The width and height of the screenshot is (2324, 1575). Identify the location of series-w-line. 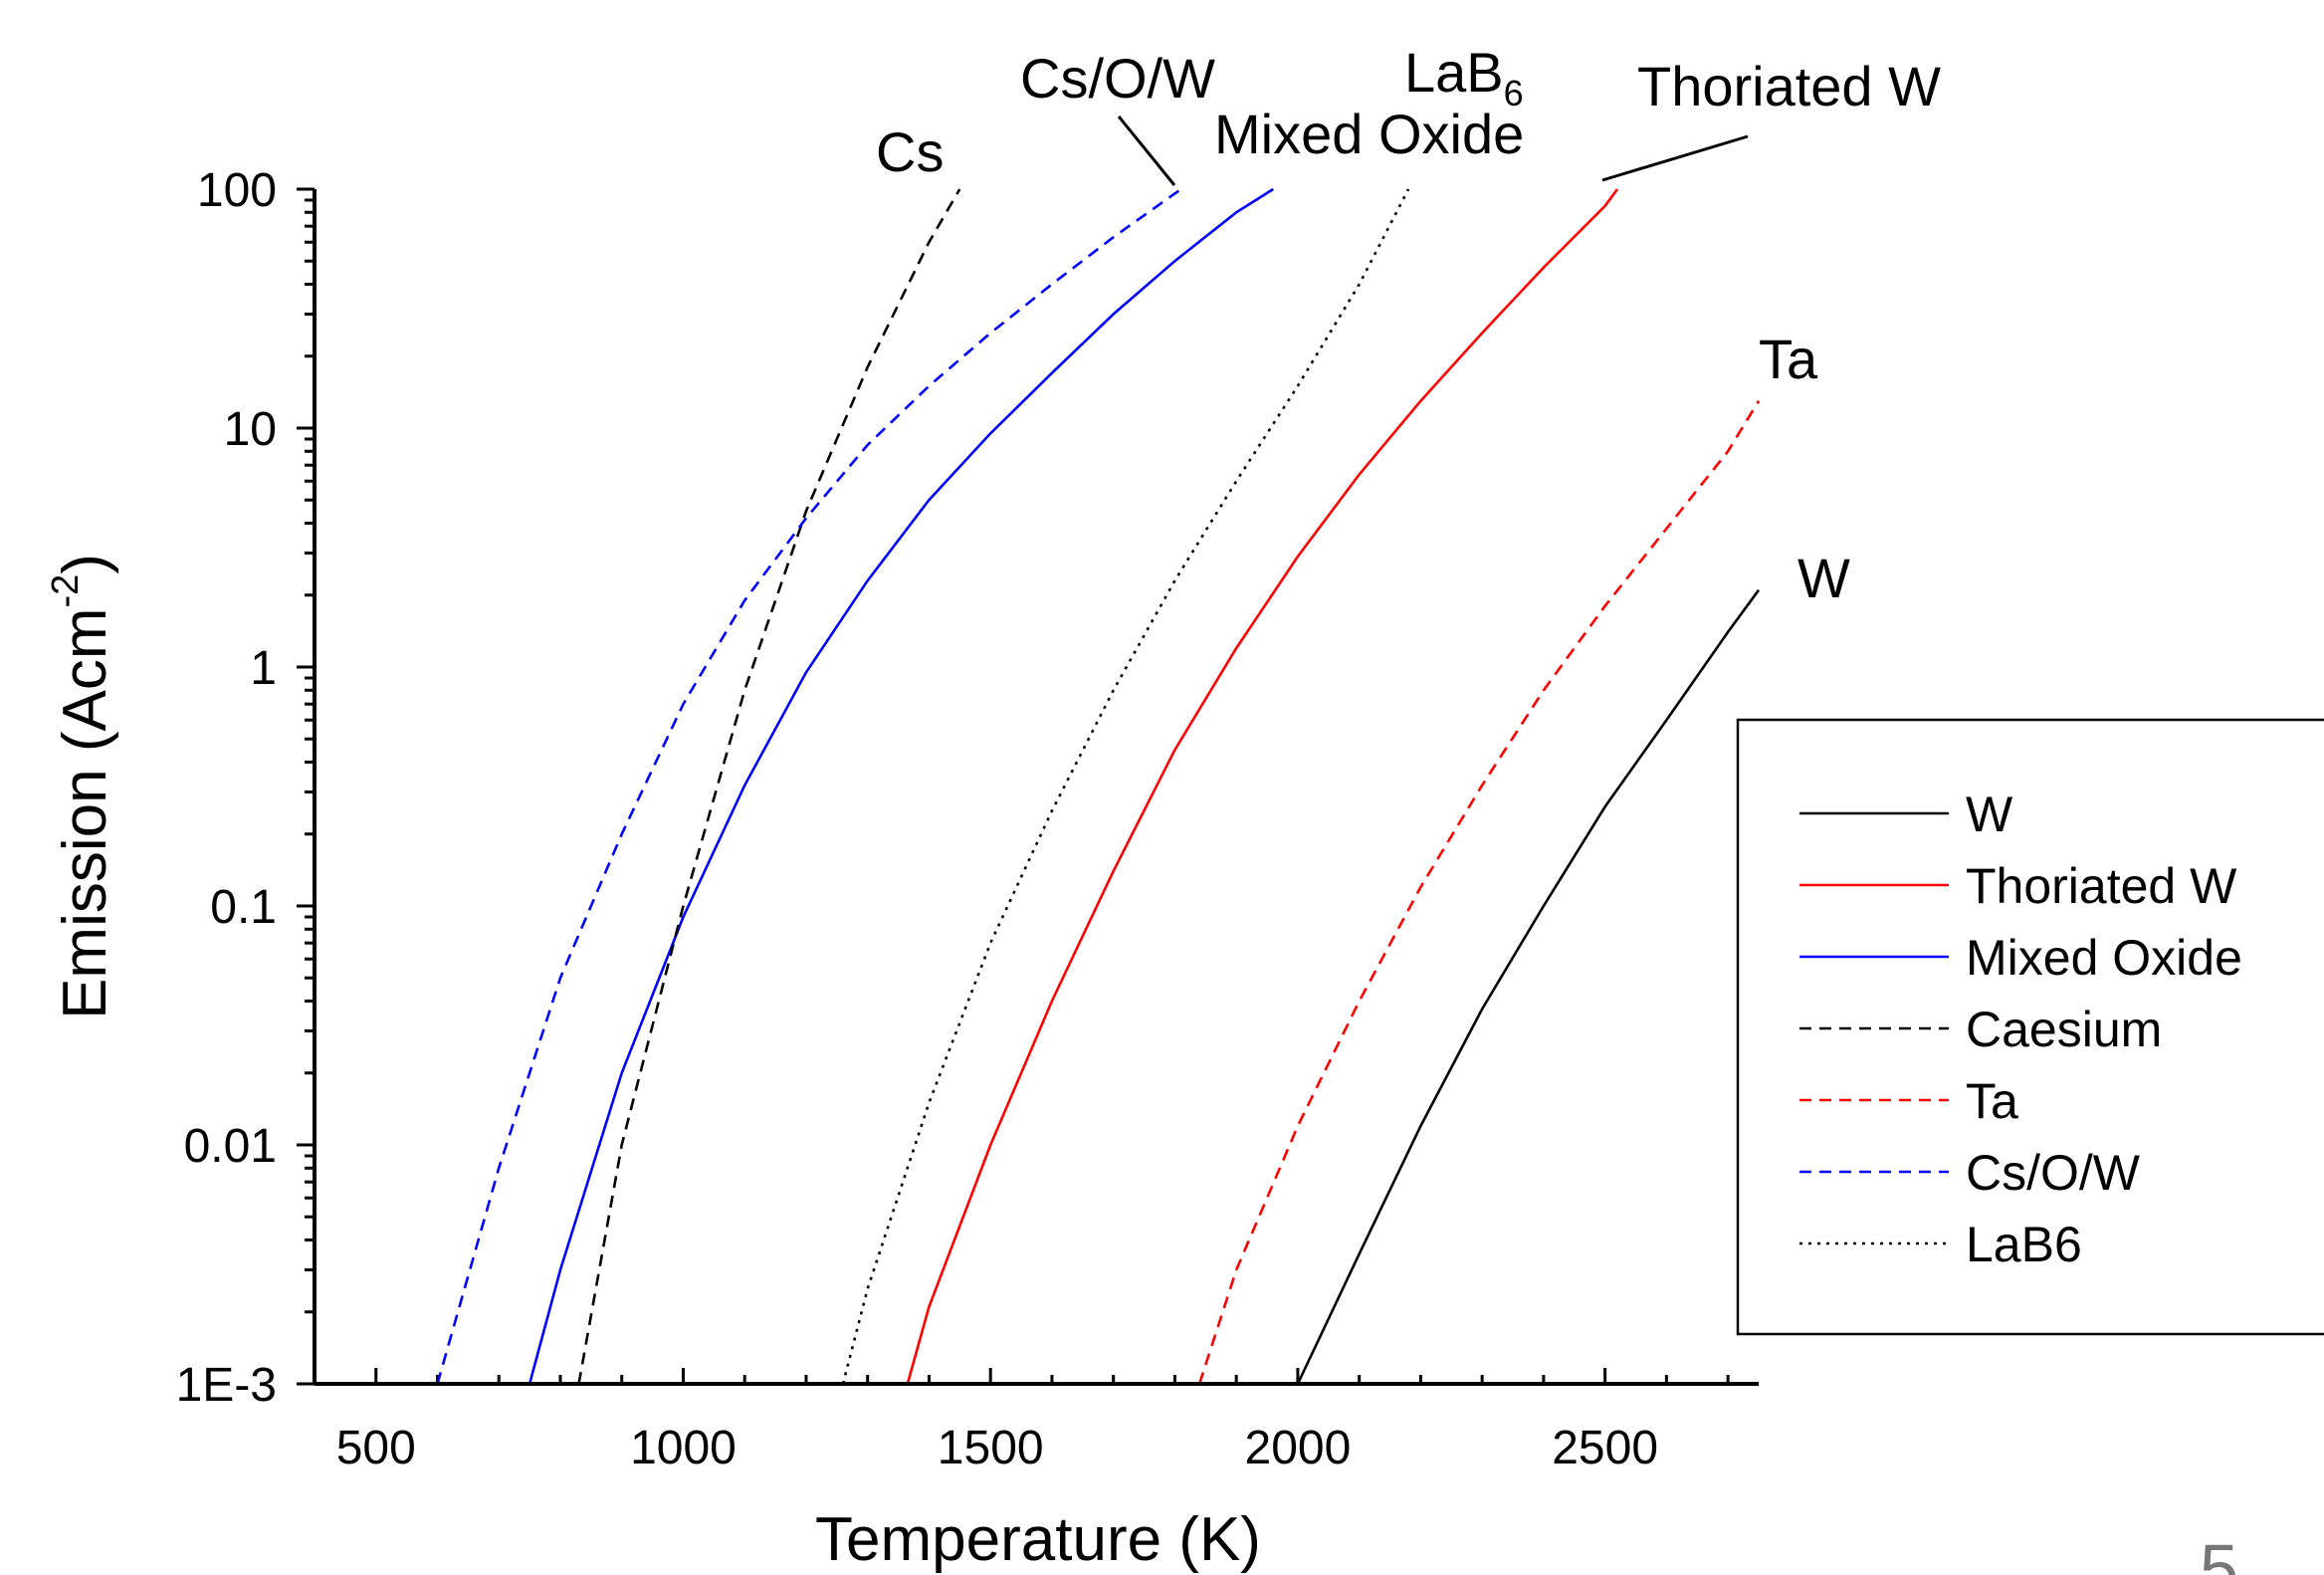
(1528, 987).